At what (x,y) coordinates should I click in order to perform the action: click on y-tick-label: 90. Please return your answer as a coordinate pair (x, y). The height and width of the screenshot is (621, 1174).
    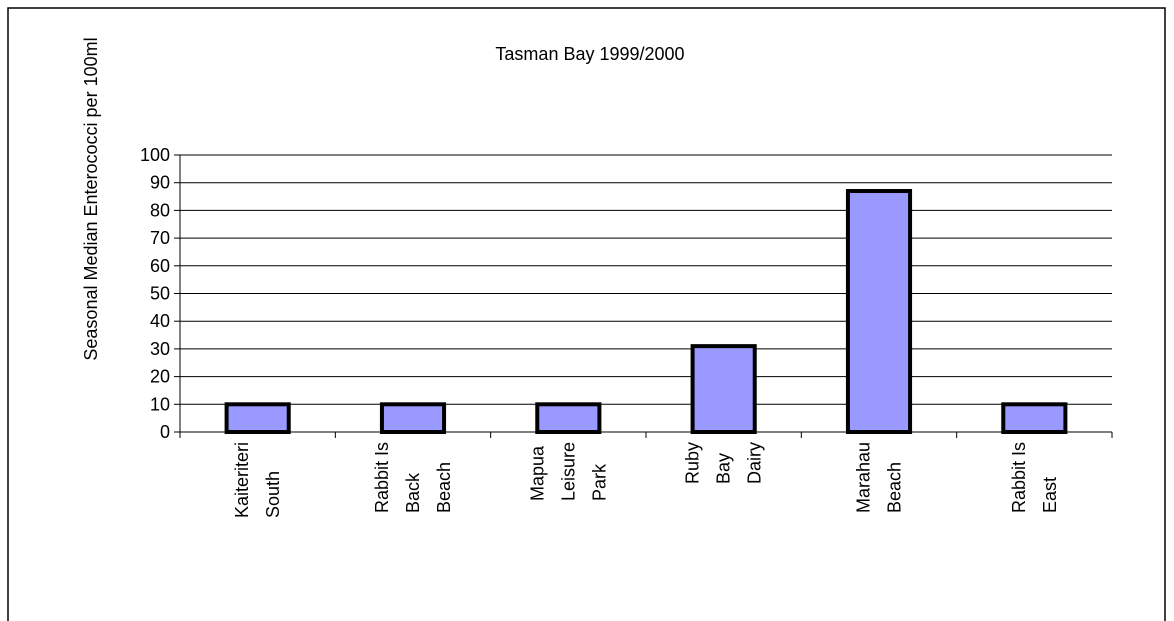
    Looking at the image, I should click on (160, 183).